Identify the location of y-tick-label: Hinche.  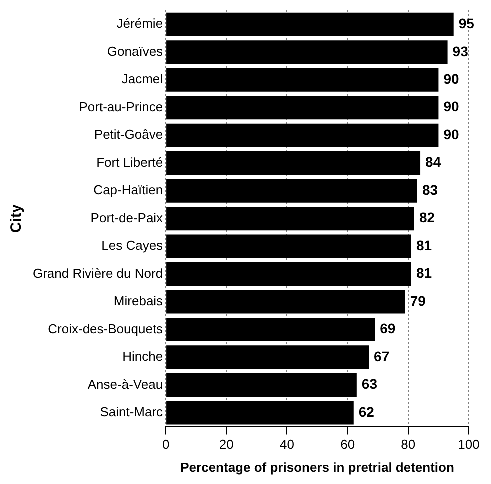
(143, 356).